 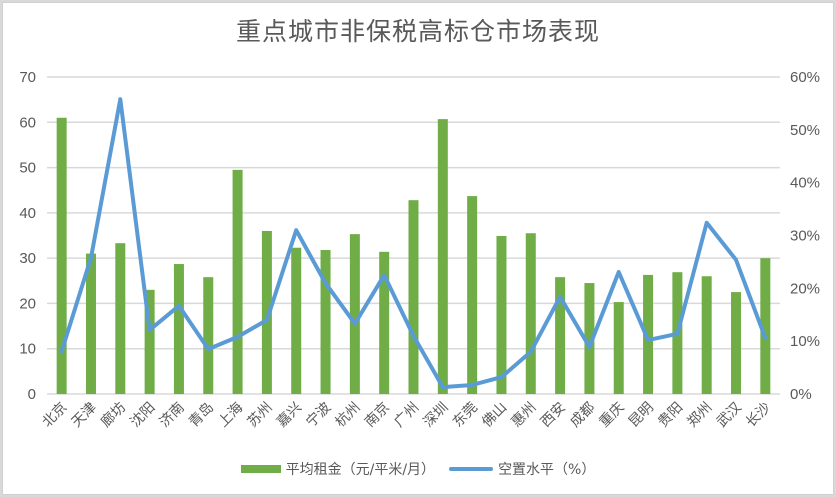 What do you see at coordinates (27, 77) in the screenshot?
I see `left-axis-tick: 70` at bounding box center [27, 77].